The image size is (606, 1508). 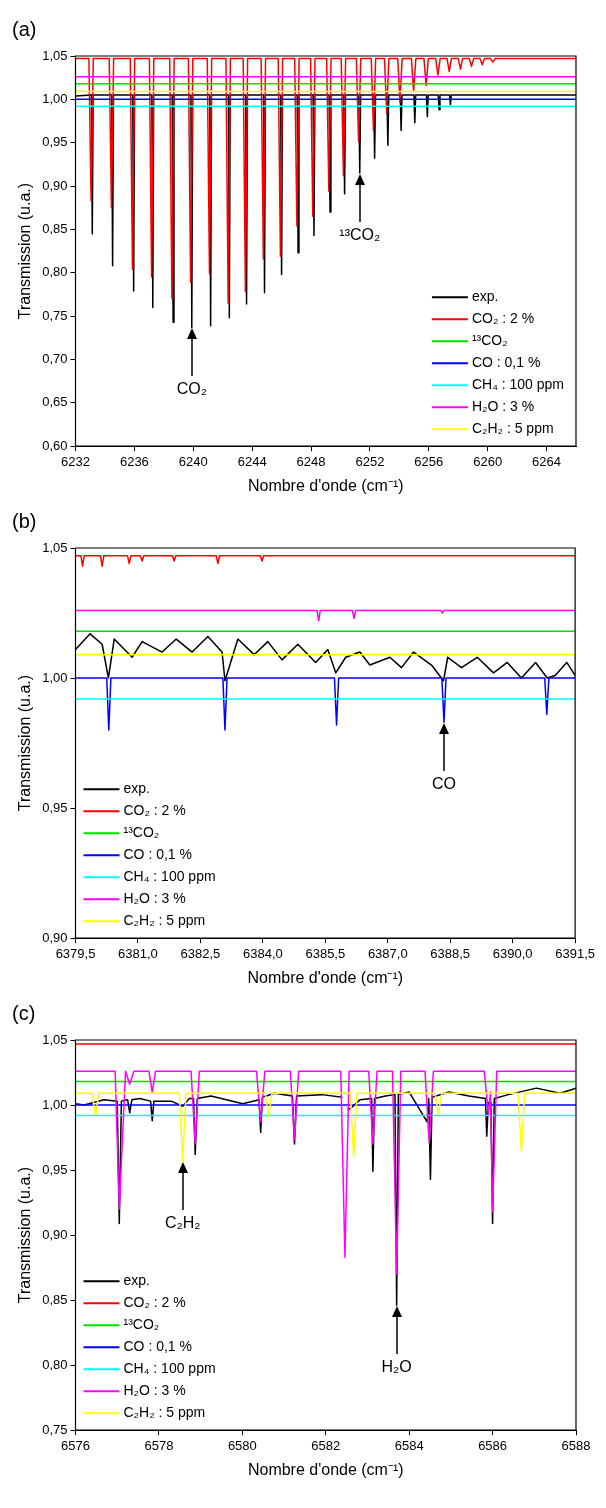 What do you see at coordinates (311, 461) in the screenshot?
I see `x-tick-label: 6248` at bounding box center [311, 461].